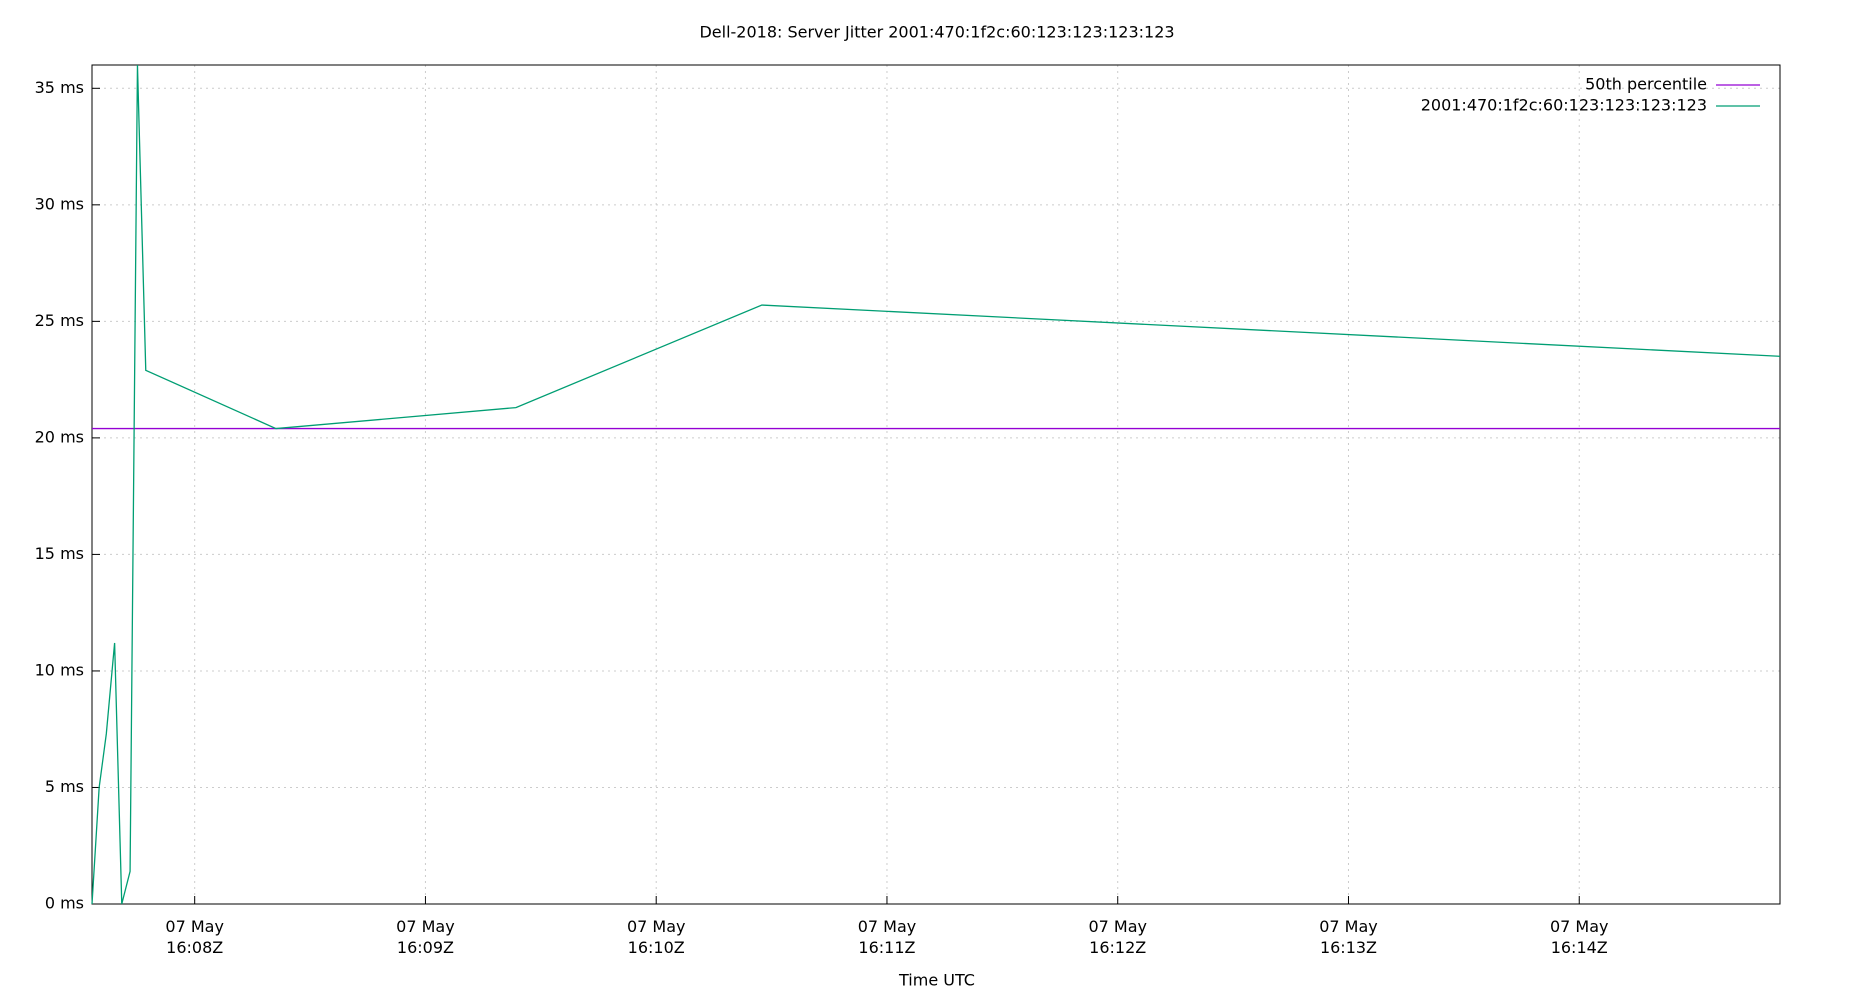  What do you see at coordinates (1579, 937) in the screenshot?
I see `x-tick-label: 07 May 16:14Z` at bounding box center [1579, 937].